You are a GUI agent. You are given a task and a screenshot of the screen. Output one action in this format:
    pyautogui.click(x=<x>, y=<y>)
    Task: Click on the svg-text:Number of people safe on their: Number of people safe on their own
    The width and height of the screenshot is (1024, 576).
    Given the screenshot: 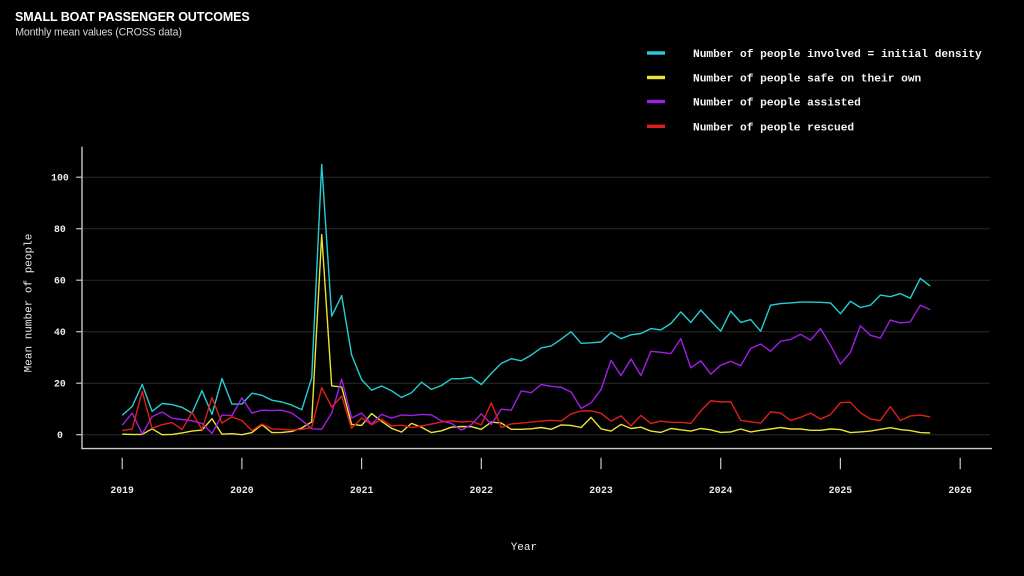 What is the action you would take?
    pyautogui.click(x=807, y=80)
    